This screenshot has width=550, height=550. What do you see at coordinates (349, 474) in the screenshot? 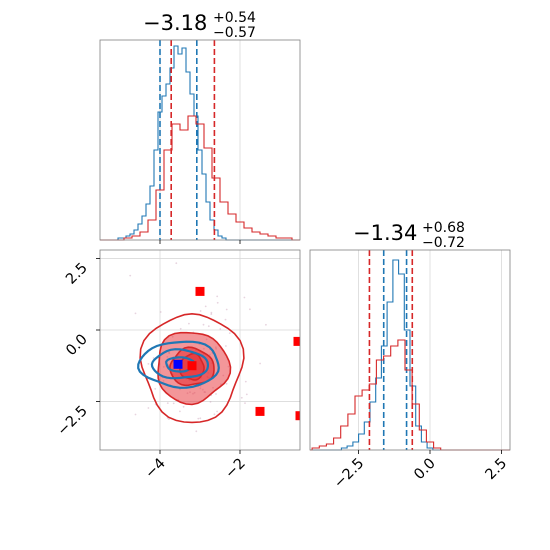
I see `param2-xtick-label-0: −2.5` at bounding box center [349, 474].